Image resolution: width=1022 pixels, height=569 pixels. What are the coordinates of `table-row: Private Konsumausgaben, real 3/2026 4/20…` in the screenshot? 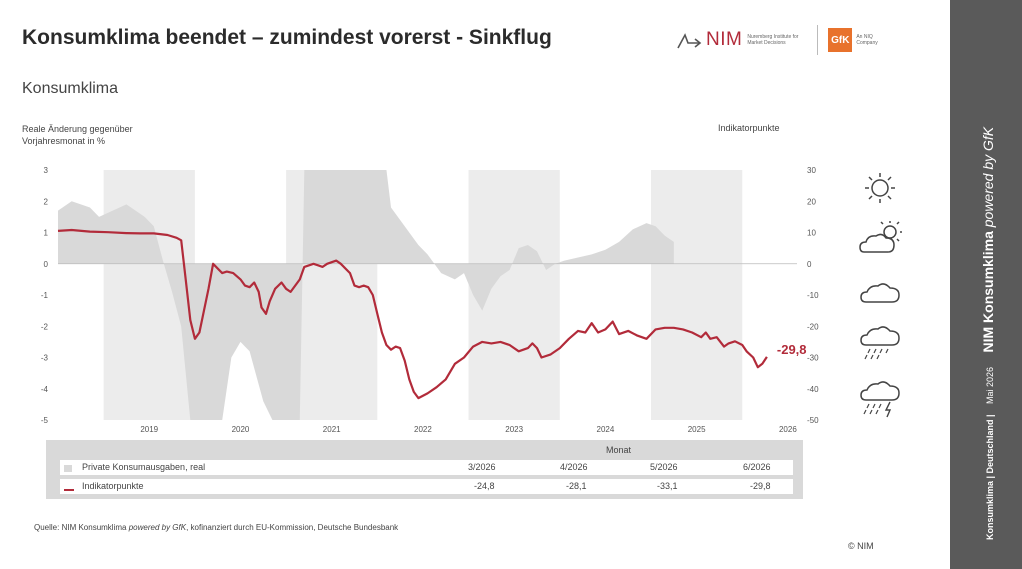 It's located at (426, 467).